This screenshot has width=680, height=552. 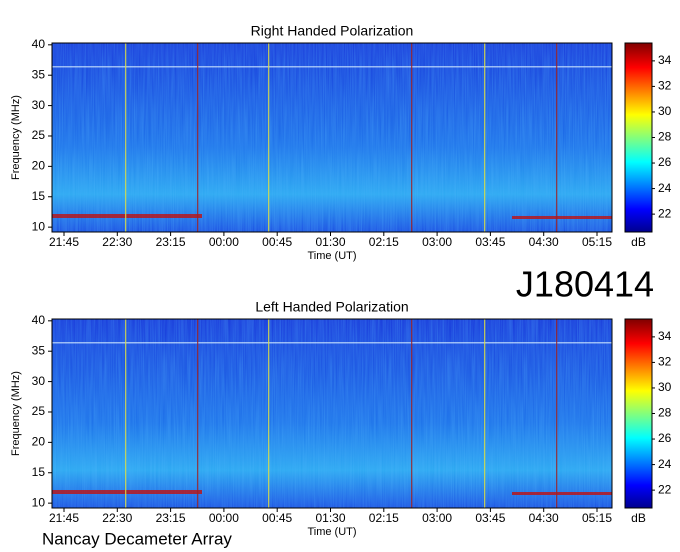 What do you see at coordinates (585, 284) in the screenshot?
I see `observation-id: J180414` at bounding box center [585, 284].